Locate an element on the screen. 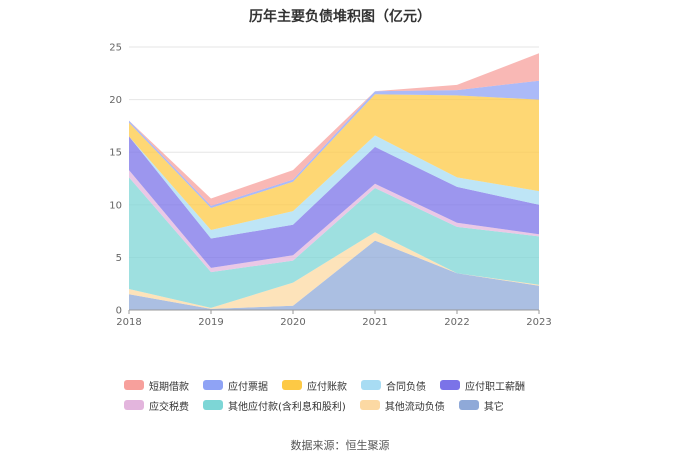 Image resolution: width=680 pixels, height=460 pixels. y-tick-label: 10 is located at coordinates (115, 205).